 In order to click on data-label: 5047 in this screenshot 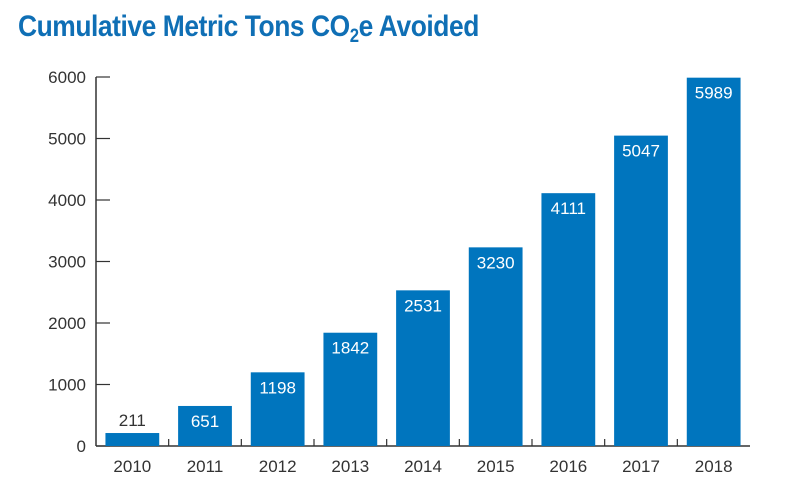, I will do `click(641, 151)`.